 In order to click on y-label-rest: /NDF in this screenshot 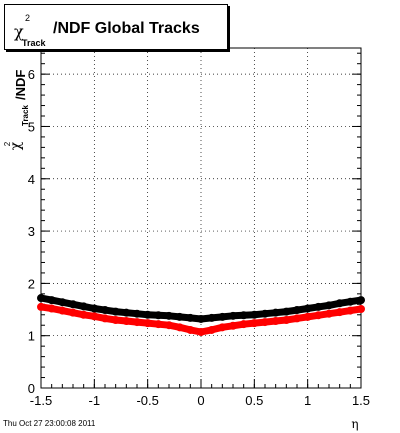, I will do `click(20, 85)`.